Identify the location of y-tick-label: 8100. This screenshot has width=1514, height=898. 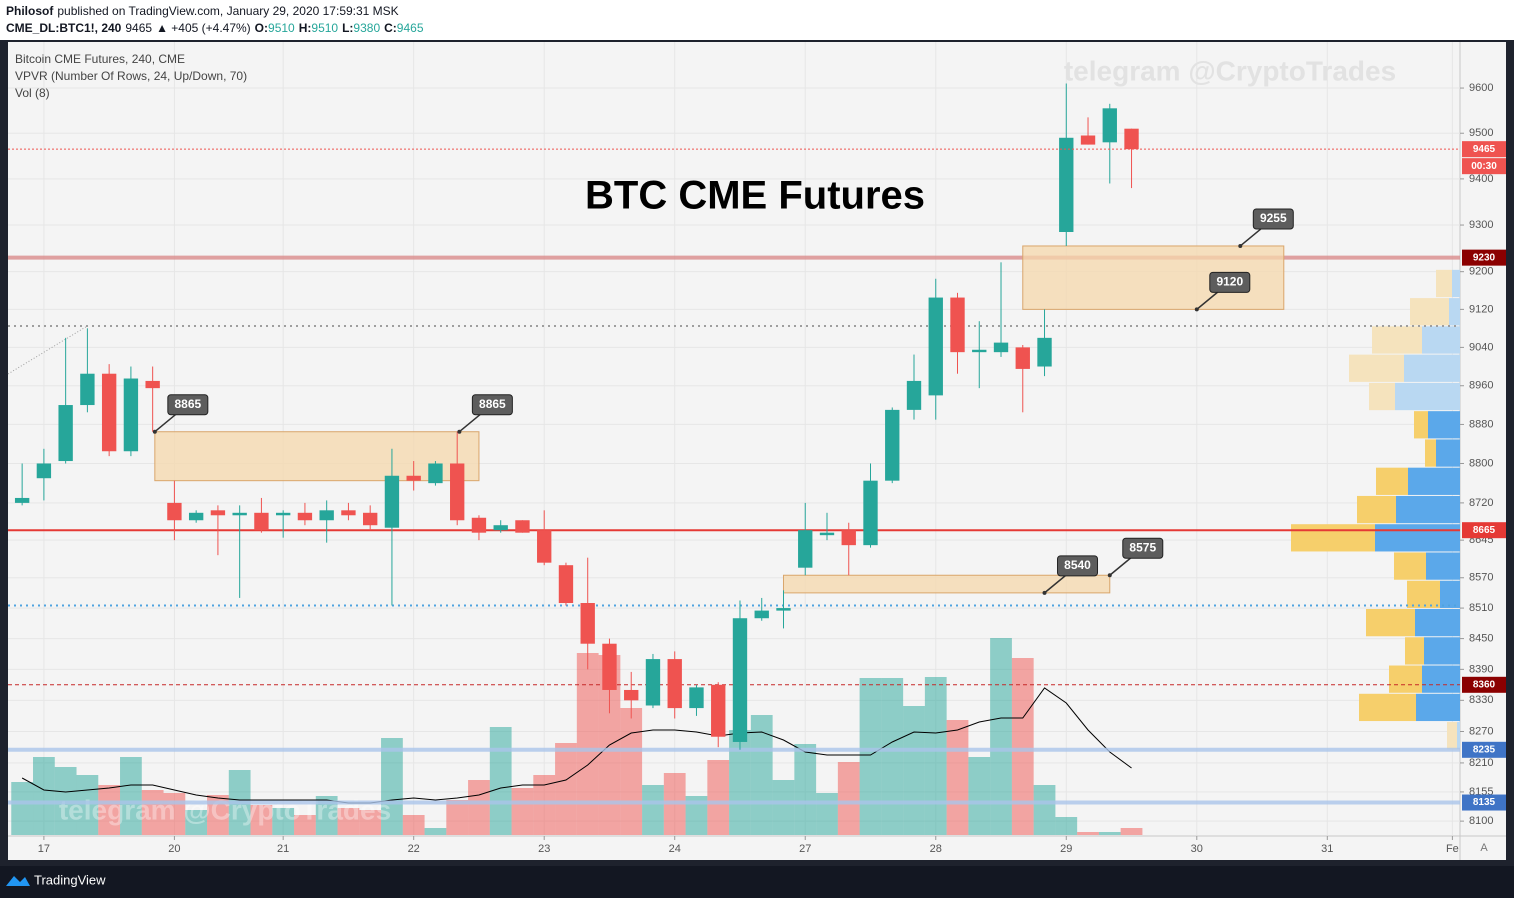
(1481, 821).